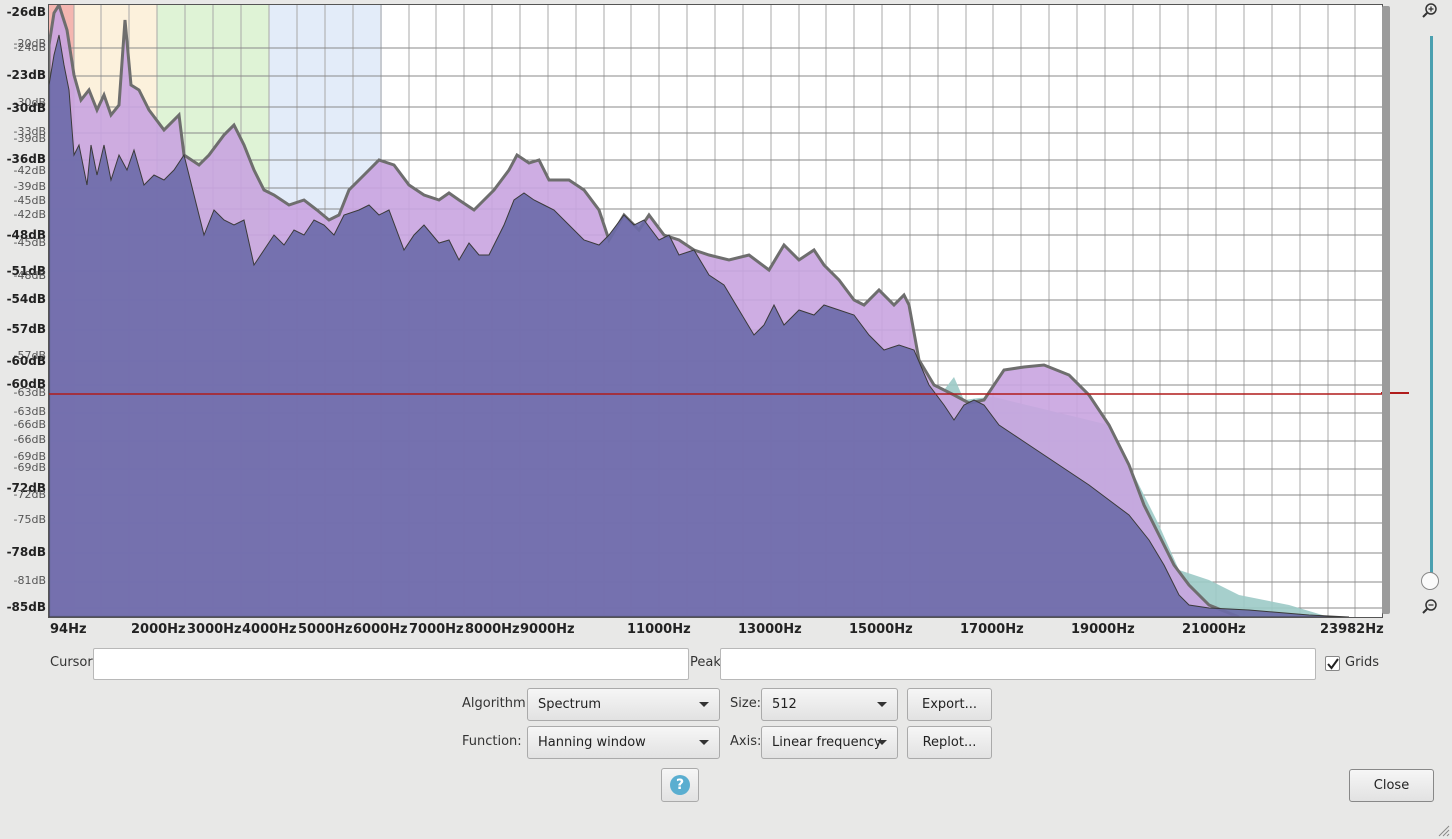 The image size is (1452, 839). I want to click on checkmark-icon, so click(1333, 664).